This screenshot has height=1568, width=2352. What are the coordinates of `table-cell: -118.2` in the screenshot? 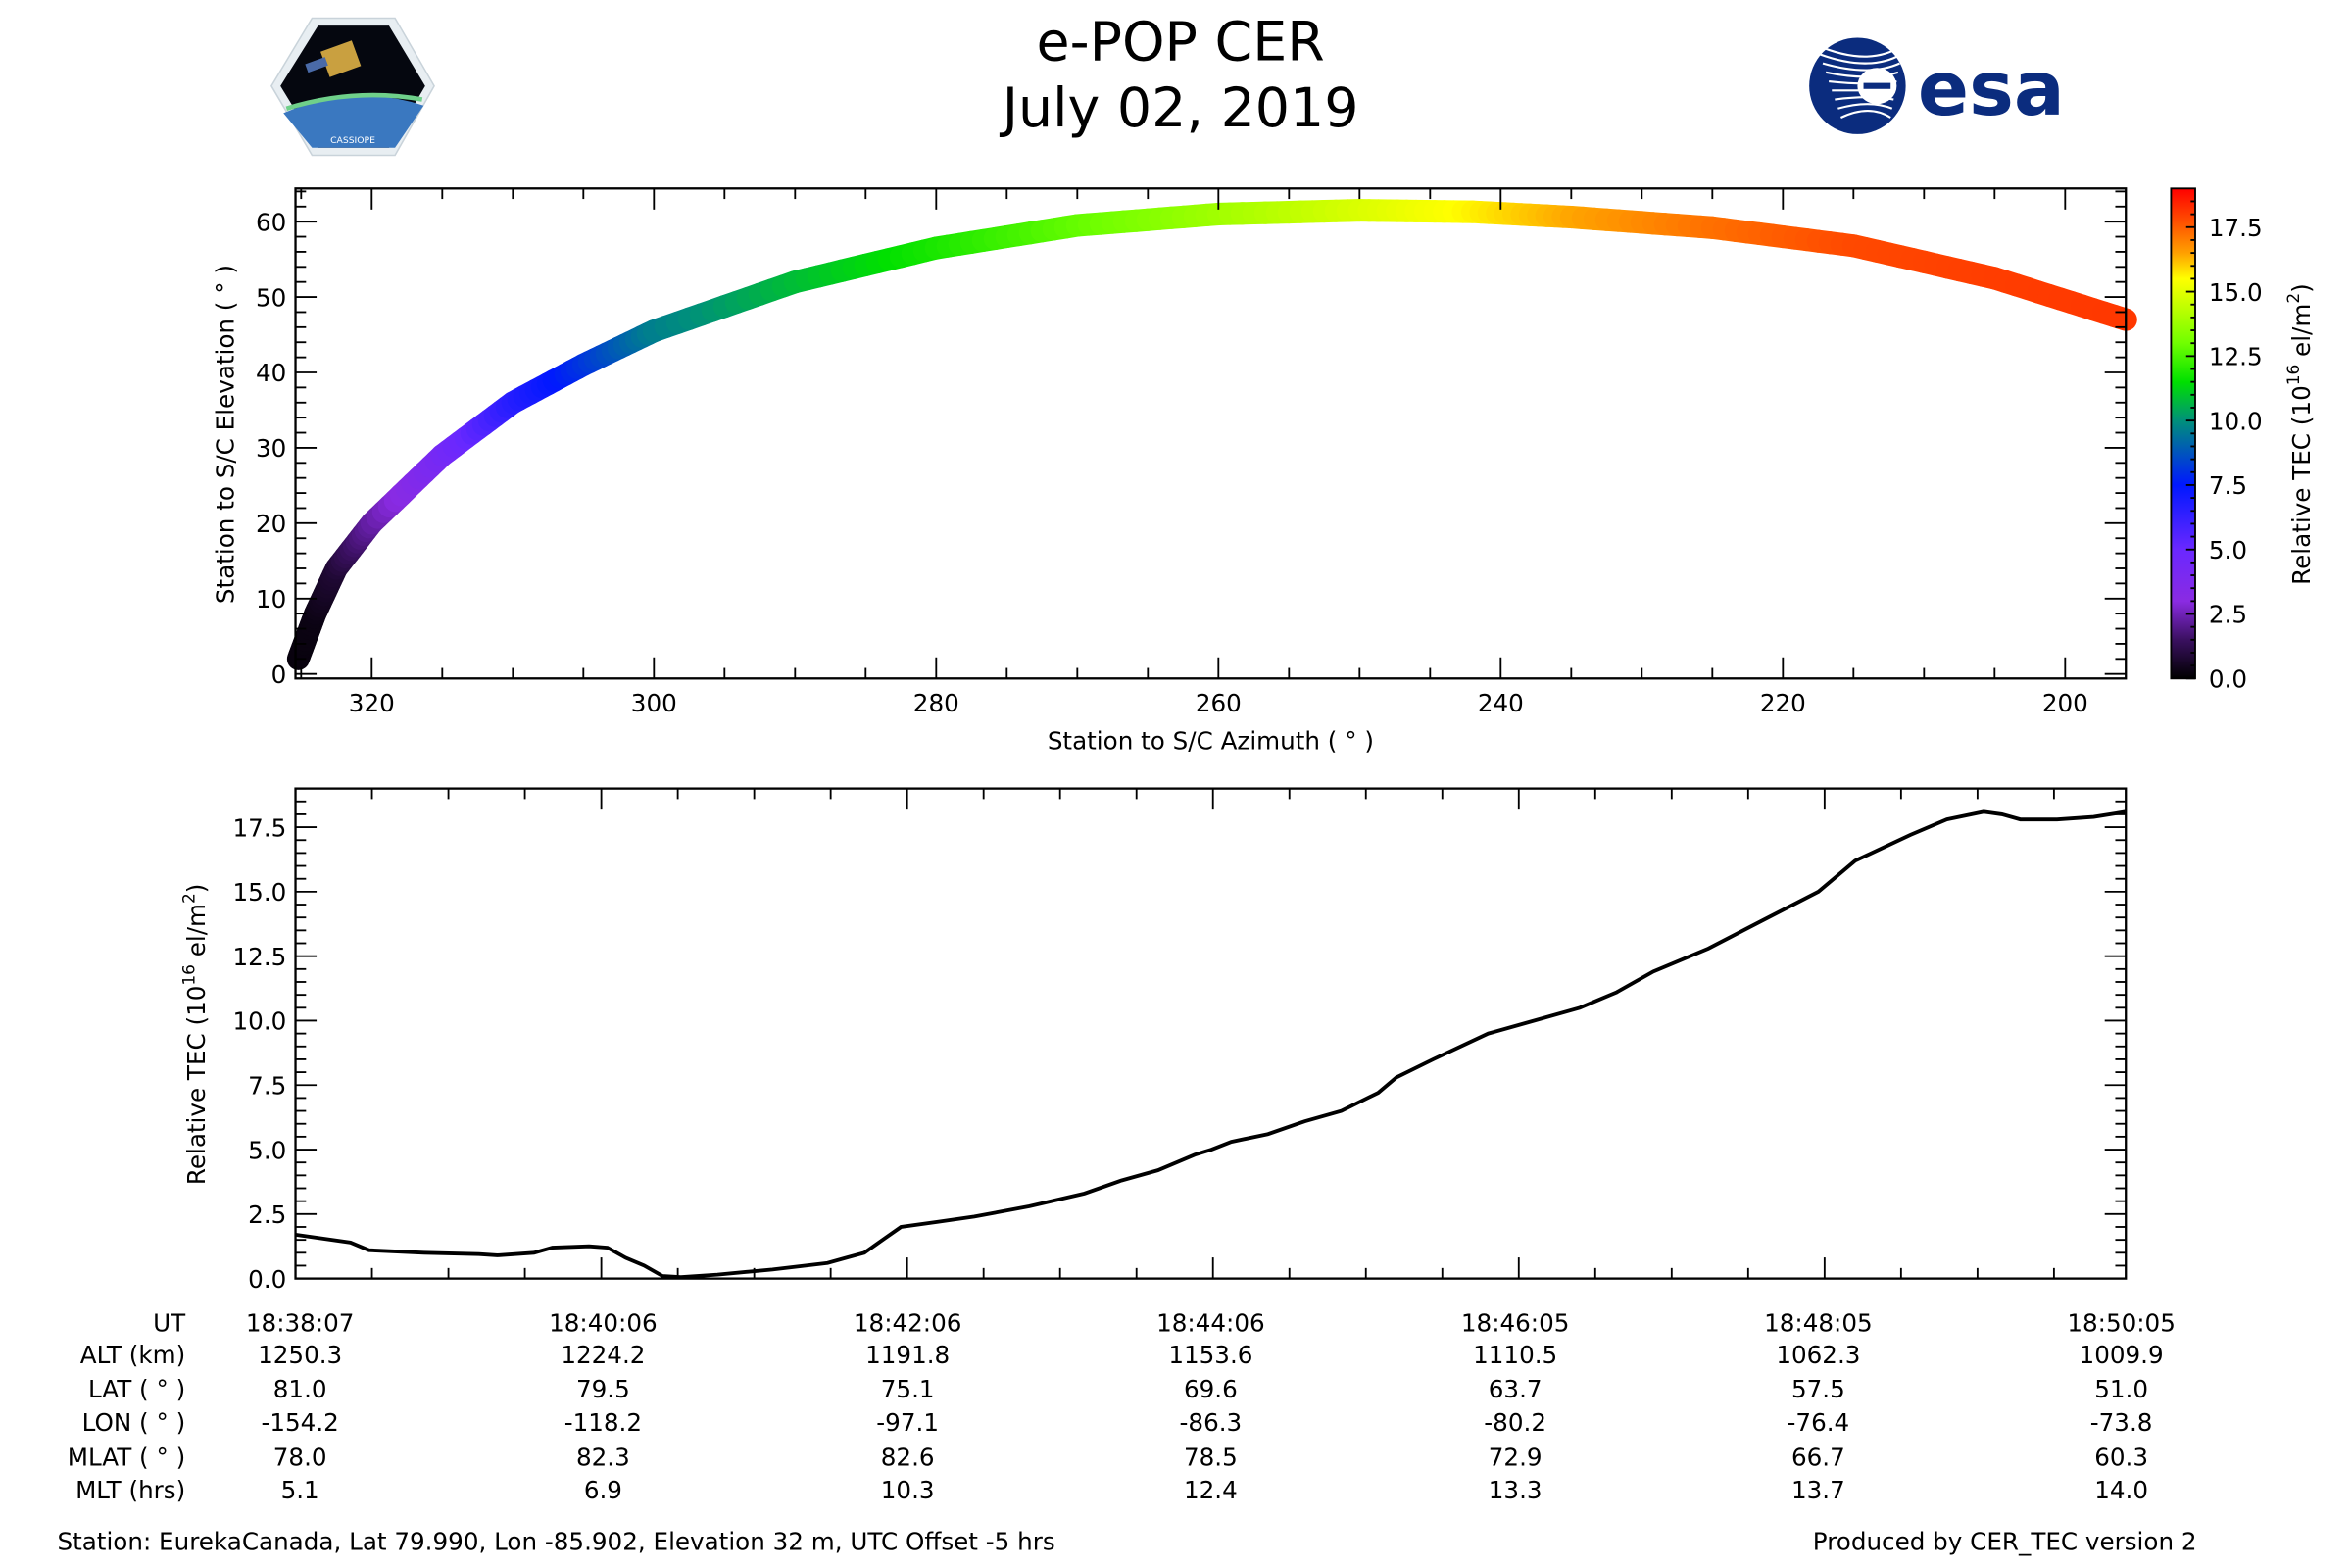 It's located at (603, 1422).